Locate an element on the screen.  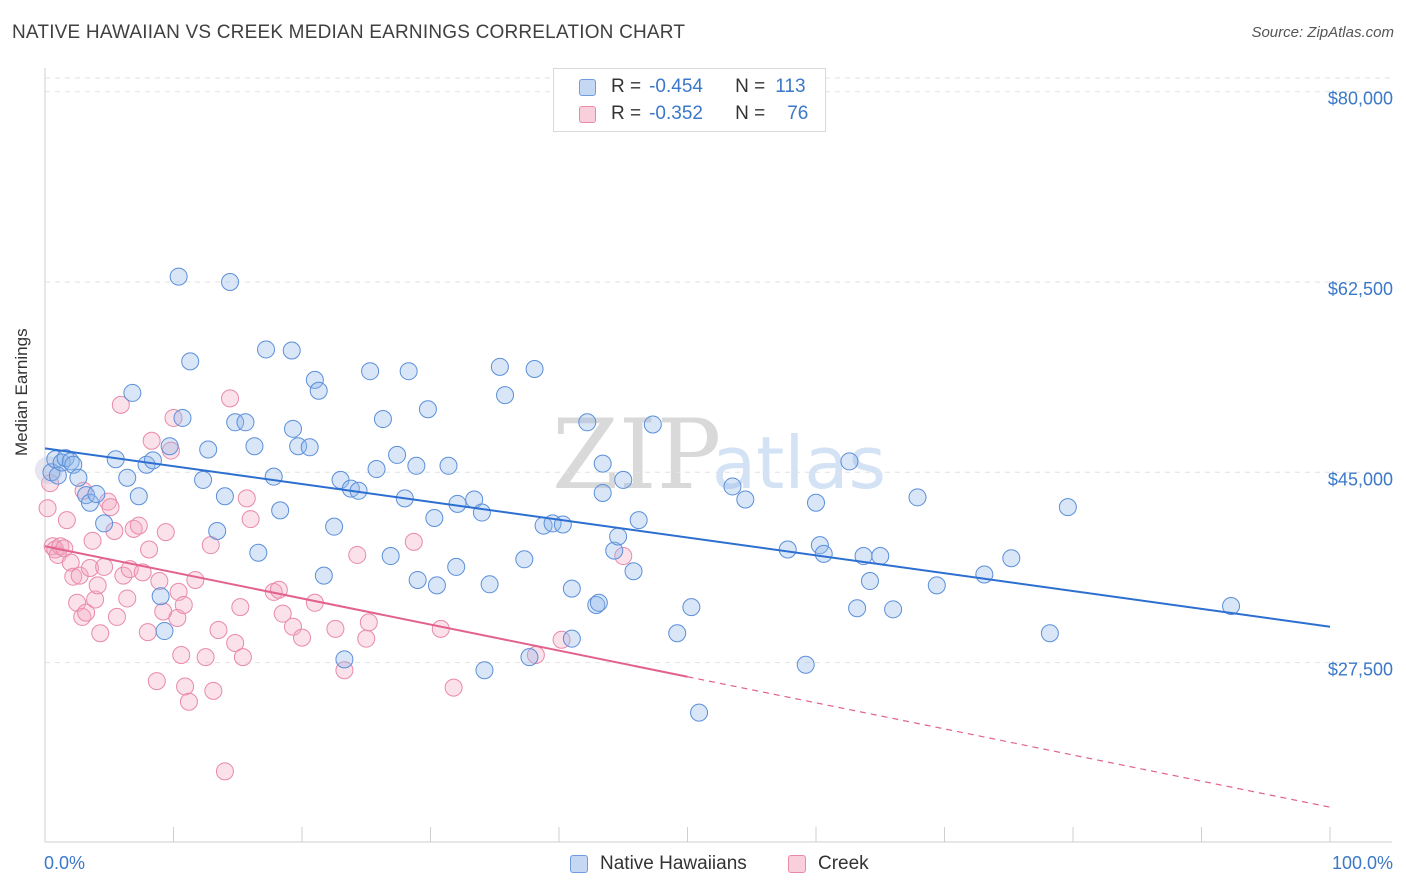
watermark-zip: ZIP is located at coordinates (636, 455).